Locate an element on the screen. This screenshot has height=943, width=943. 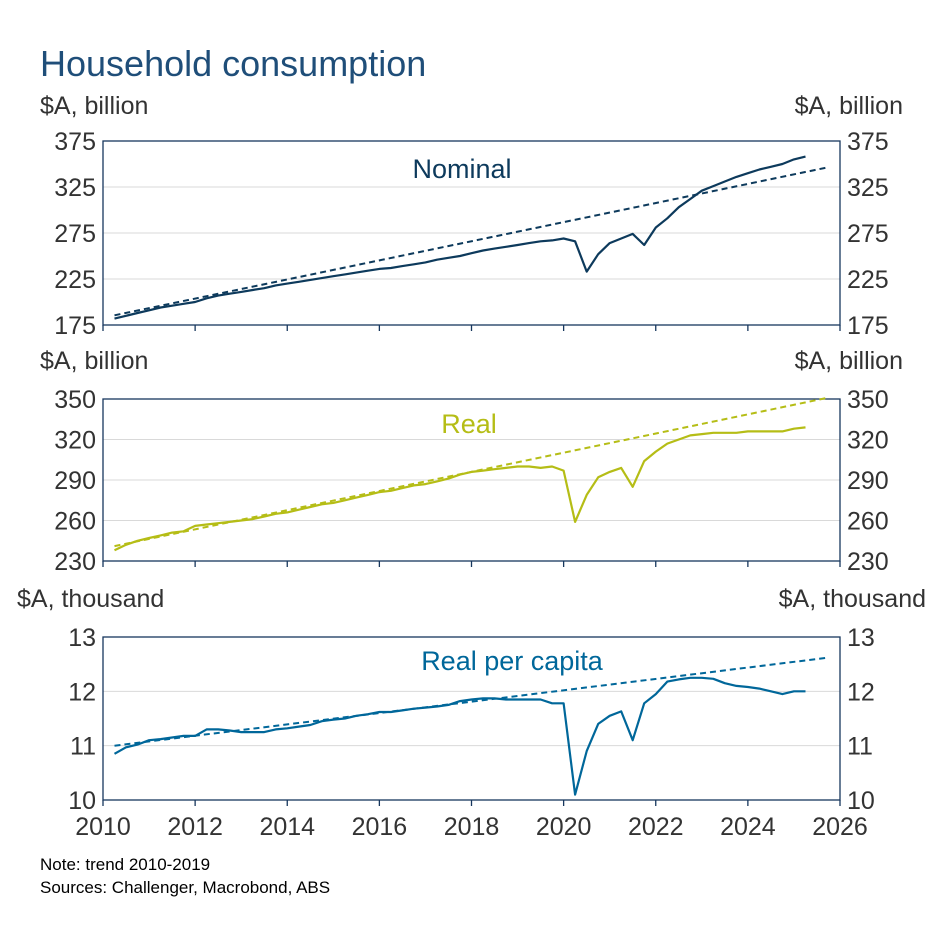
y-tick-label-right: 175 is located at coordinates (868, 326).